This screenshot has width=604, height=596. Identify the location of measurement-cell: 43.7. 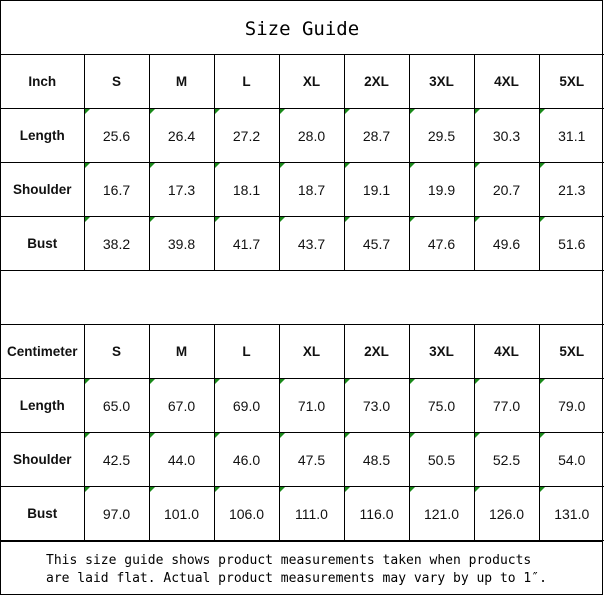
(311, 243).